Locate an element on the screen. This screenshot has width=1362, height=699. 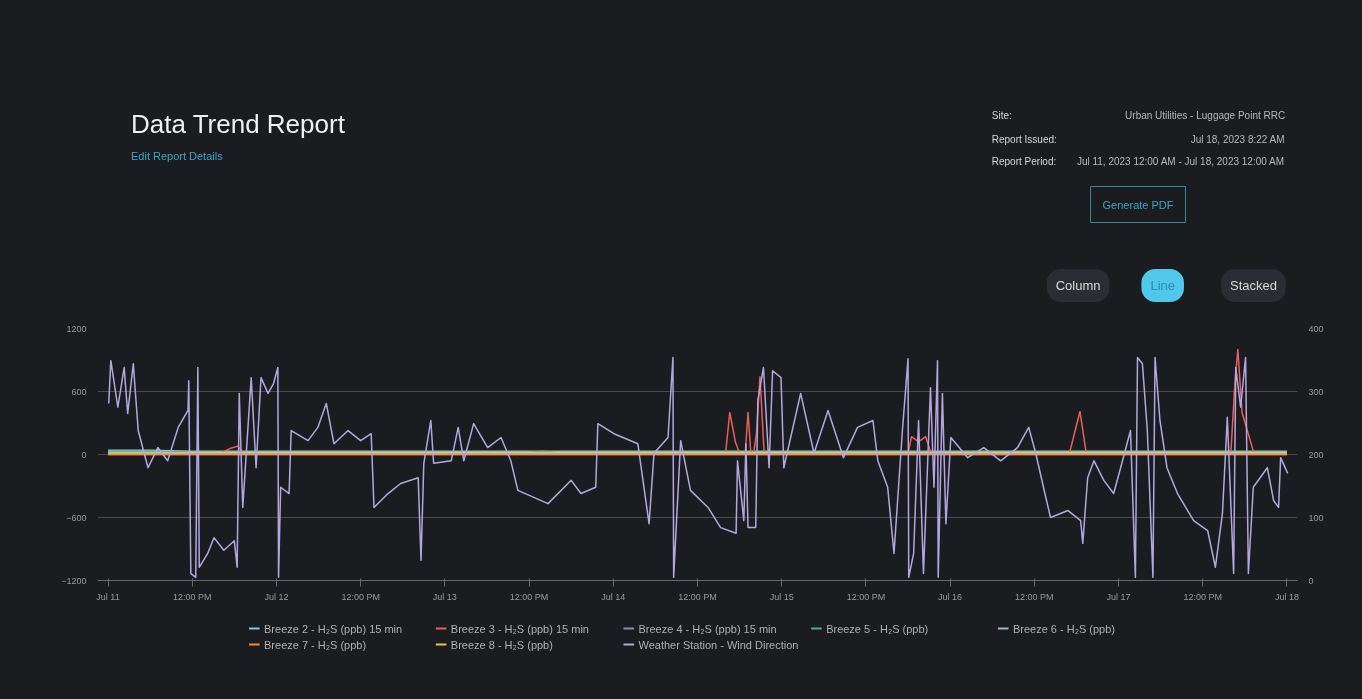
text: Column is located at coordinates (1078, 285).